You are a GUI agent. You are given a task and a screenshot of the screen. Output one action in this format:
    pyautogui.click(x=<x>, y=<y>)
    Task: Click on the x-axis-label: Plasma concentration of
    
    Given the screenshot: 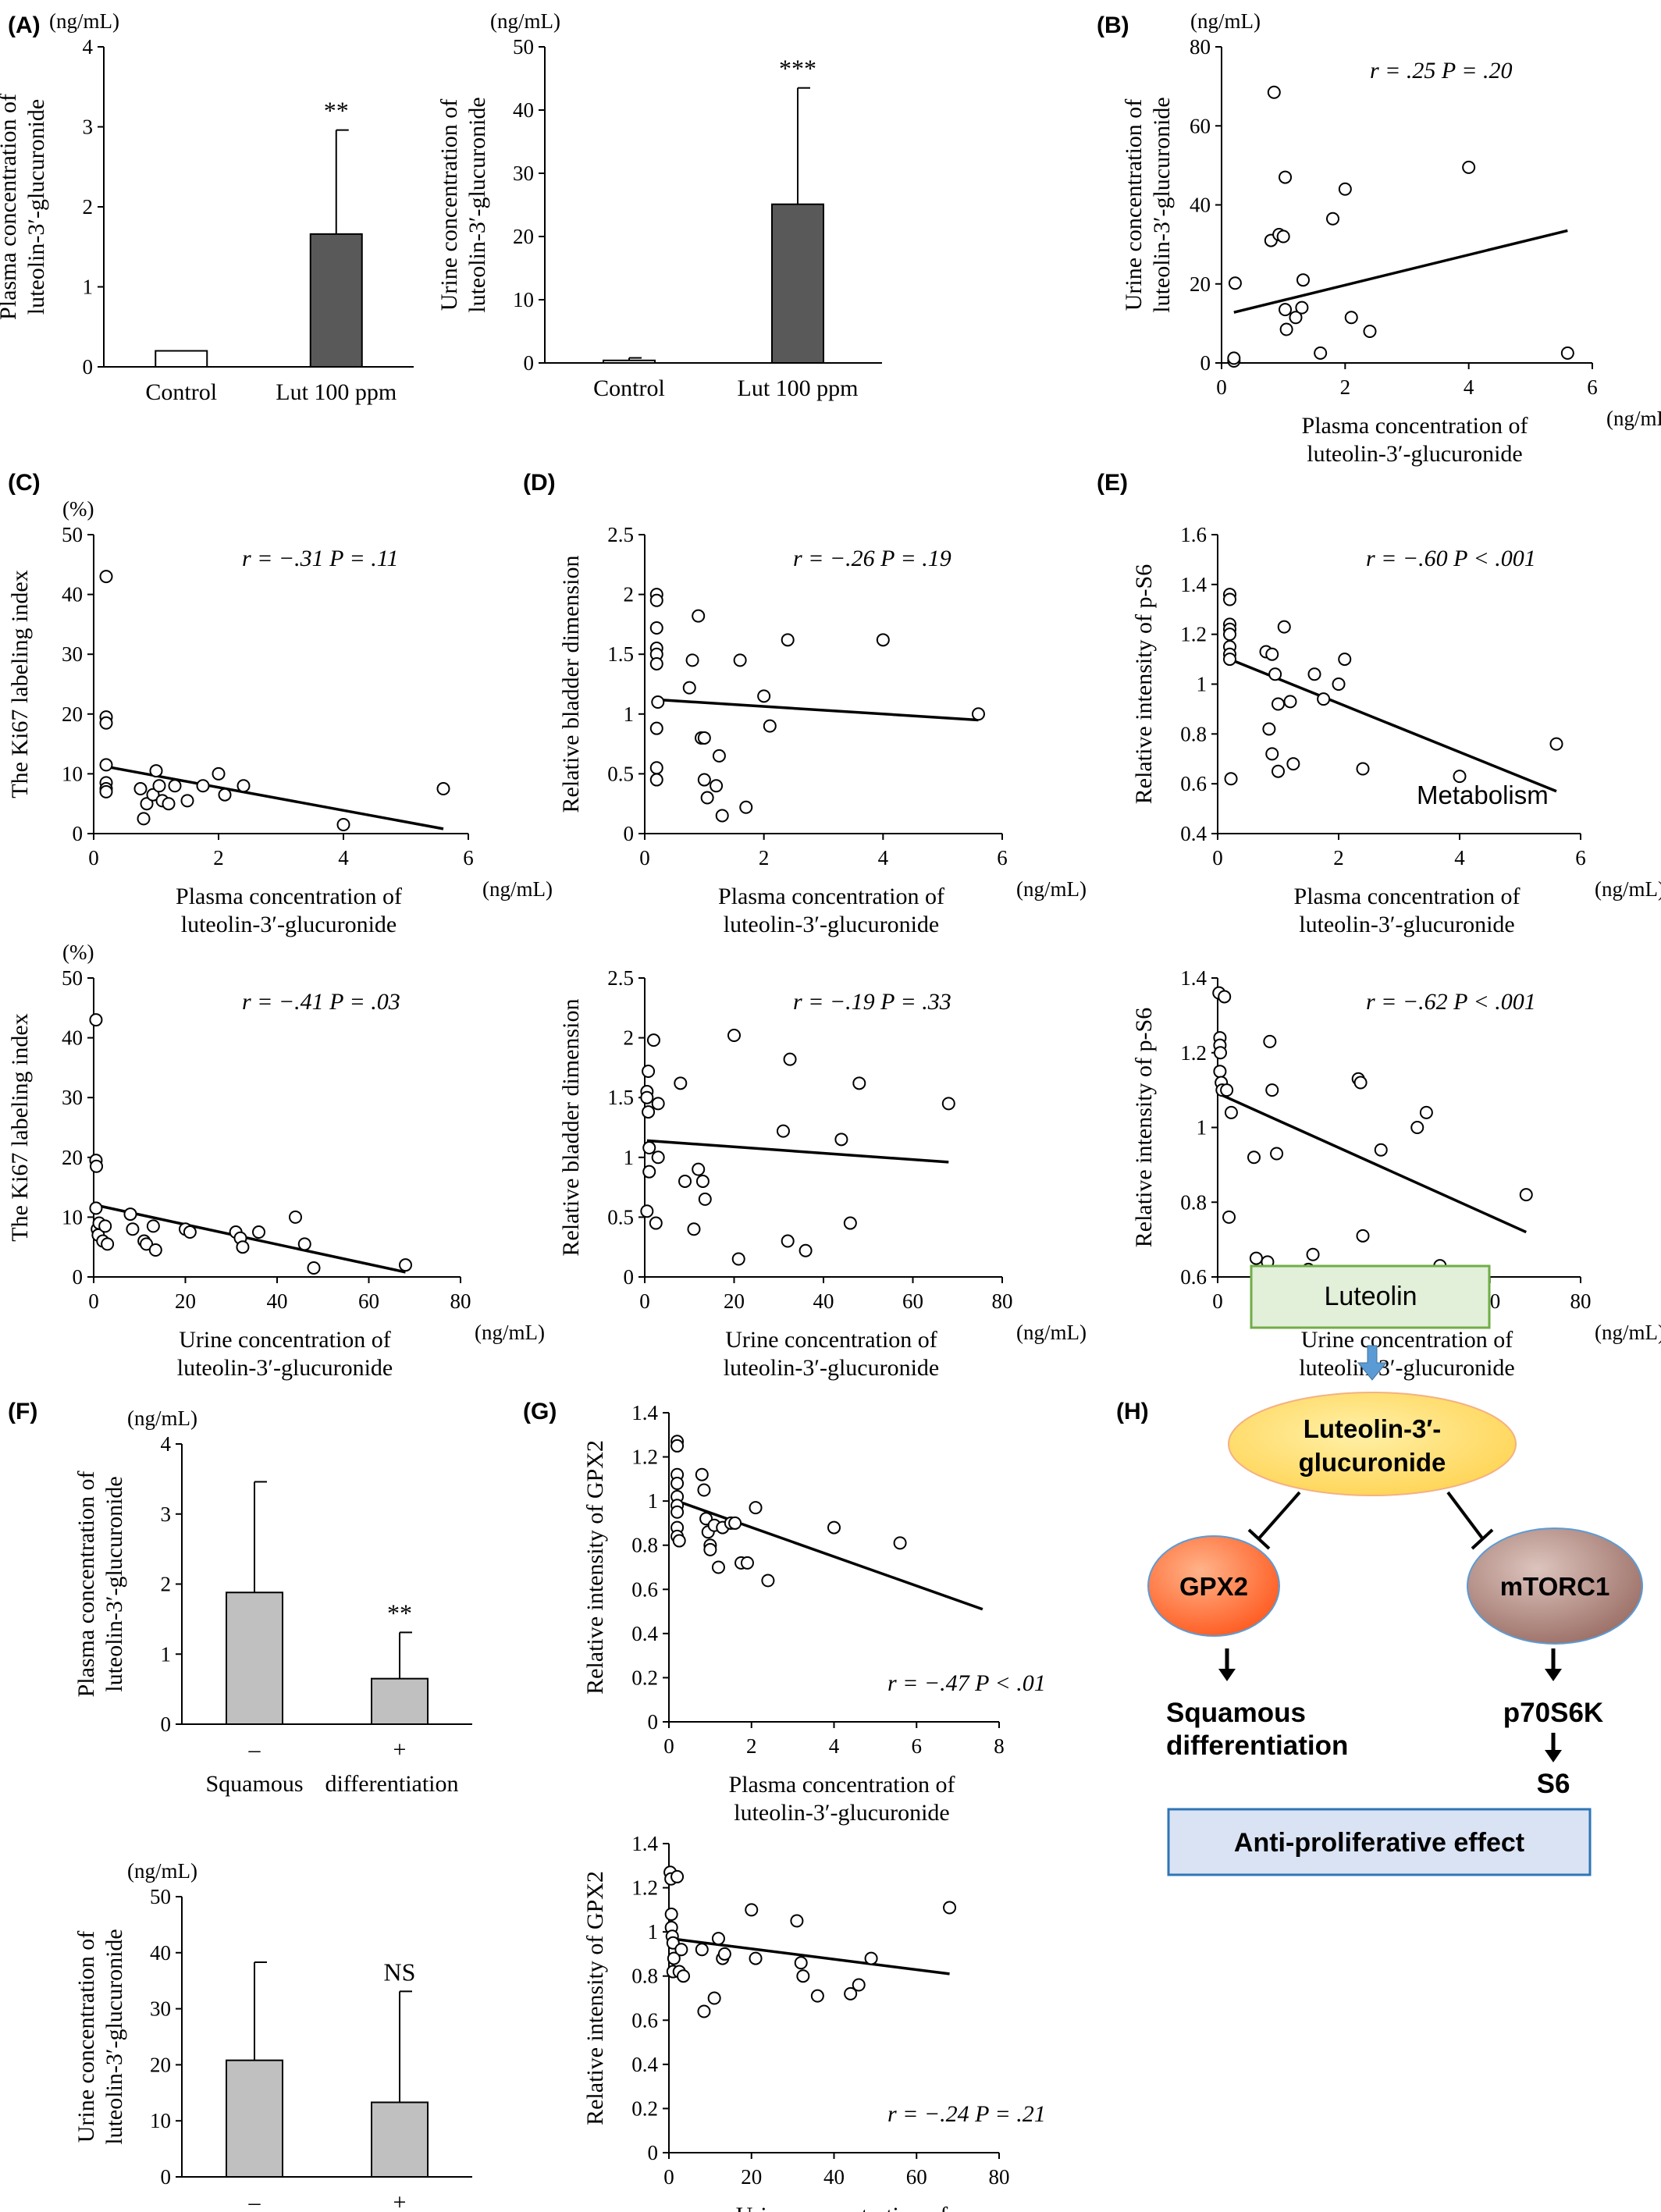 What is the action you would take?
    pyautogui.click(x=289, y=897)
    